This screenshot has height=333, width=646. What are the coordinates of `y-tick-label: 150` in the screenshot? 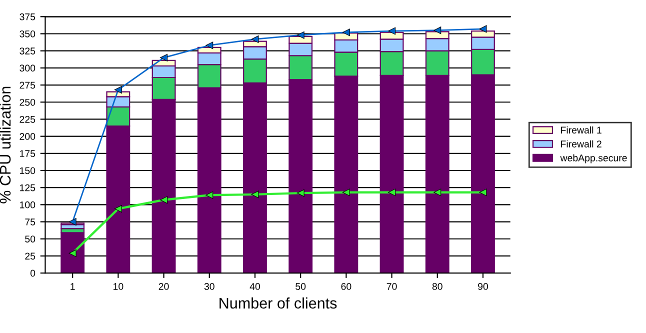 It's located at (28, 170).